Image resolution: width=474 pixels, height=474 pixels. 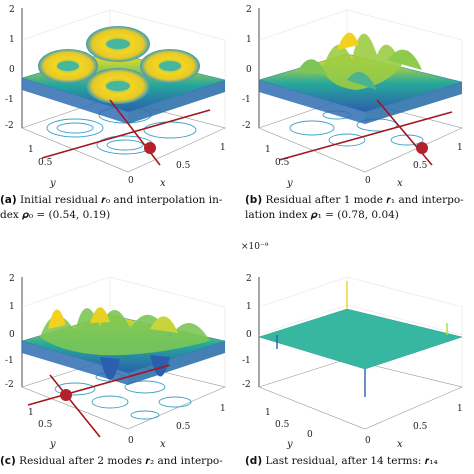 What do you see at coordinates (254, 200) in the screenshot?
I see `caption-label: (b)` at bounding box center [254, 200].